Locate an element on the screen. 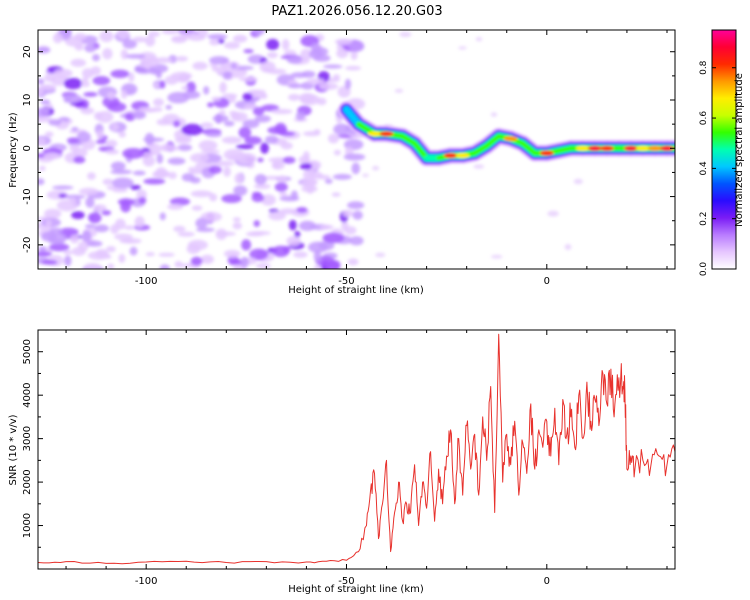 The width and height of the screenshot is (750, 600). colorbar-tick-label: 0.8 is located at coordinates (704, 67).